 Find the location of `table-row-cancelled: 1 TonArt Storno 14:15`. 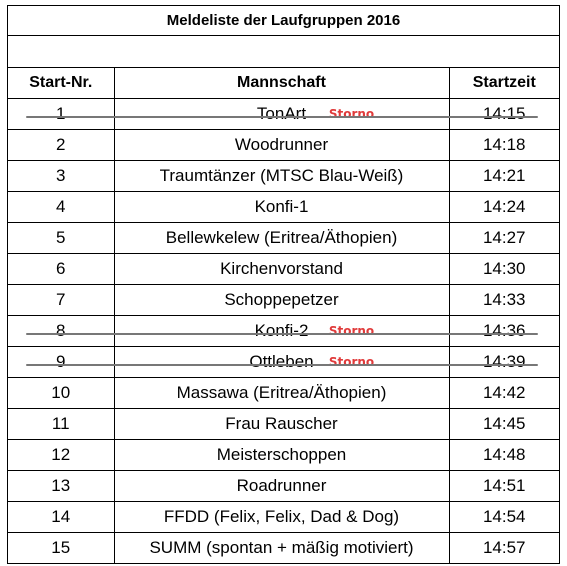

table-row-cancelled: 1 TonArt Storno 14:15 is located at coordinates (283, 114).